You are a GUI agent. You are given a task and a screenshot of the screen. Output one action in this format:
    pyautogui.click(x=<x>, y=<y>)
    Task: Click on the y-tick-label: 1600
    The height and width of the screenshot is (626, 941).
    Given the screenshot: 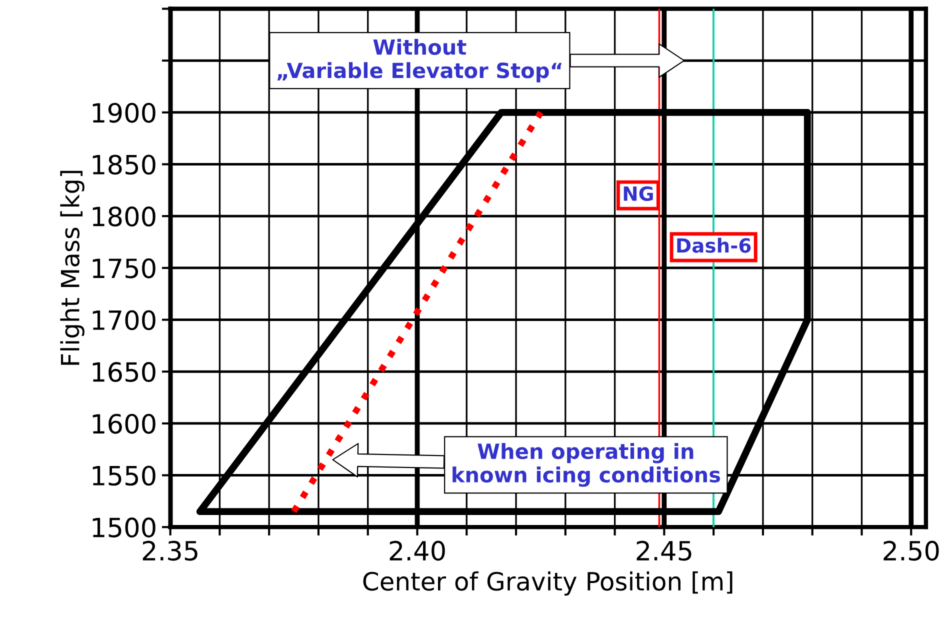 What is the action you would take?
    pyautogui.click(x=124, y=424)
    